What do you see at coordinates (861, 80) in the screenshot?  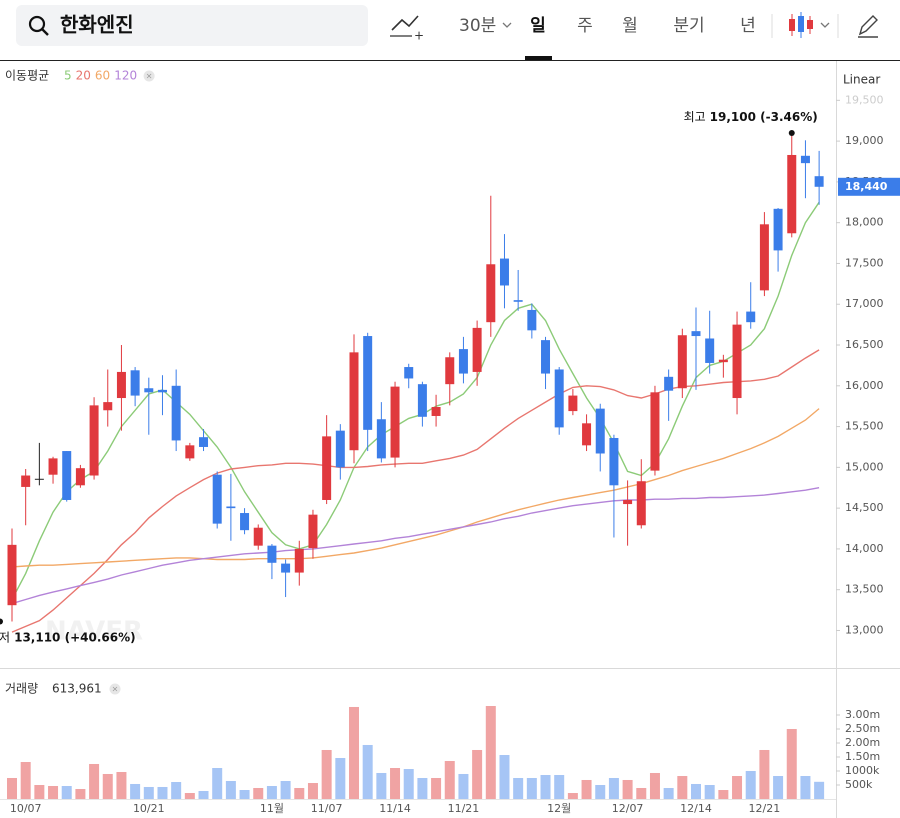 I see `scale-label: Linear` at bounding box center [861, 80].